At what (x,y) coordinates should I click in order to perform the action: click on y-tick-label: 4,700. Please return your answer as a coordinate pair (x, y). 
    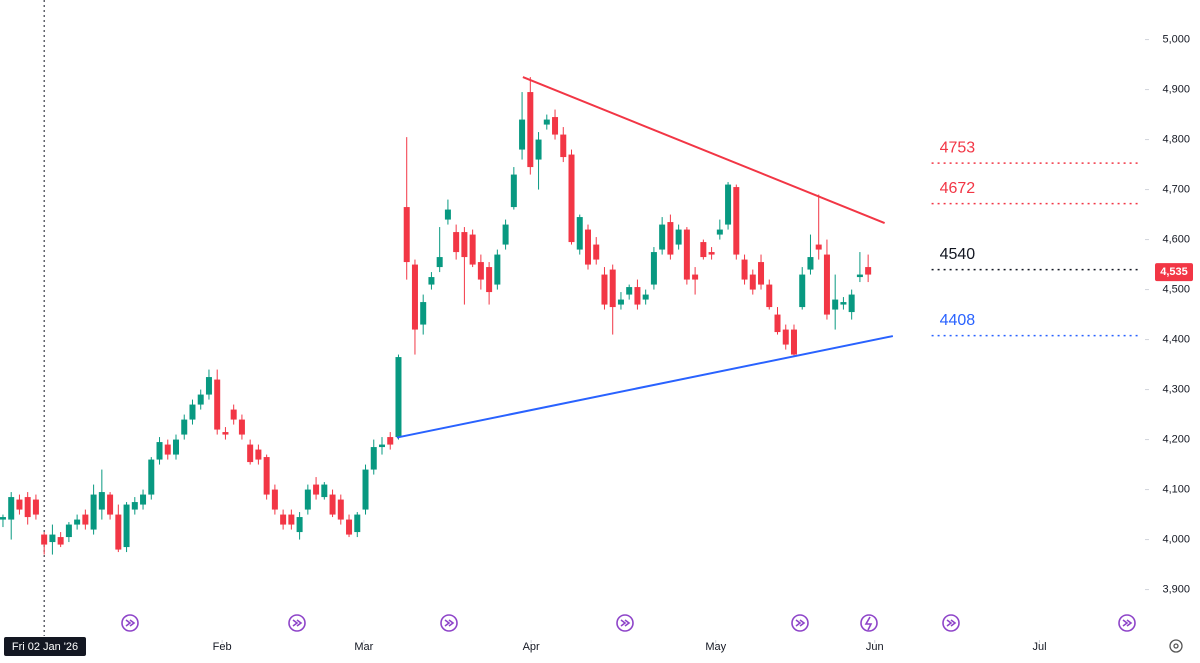
    Looking at the image, I should click on (1176, 189).